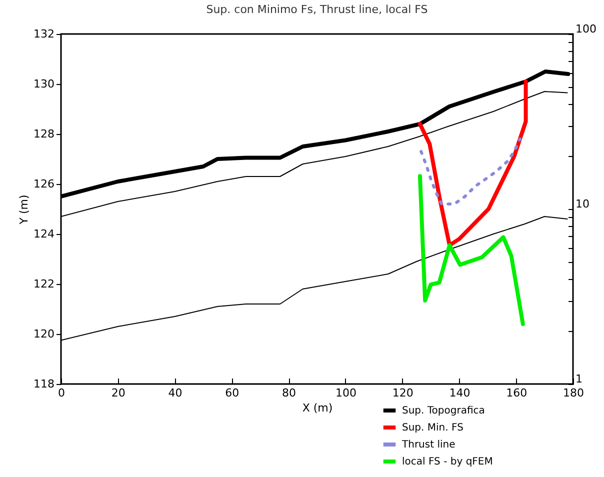 This screenshot has width=604, height=477. What do you see at coordinates (345, 393) in the screenshot?
I see `x-tick-label: 100` at bounding box center [345, 393].